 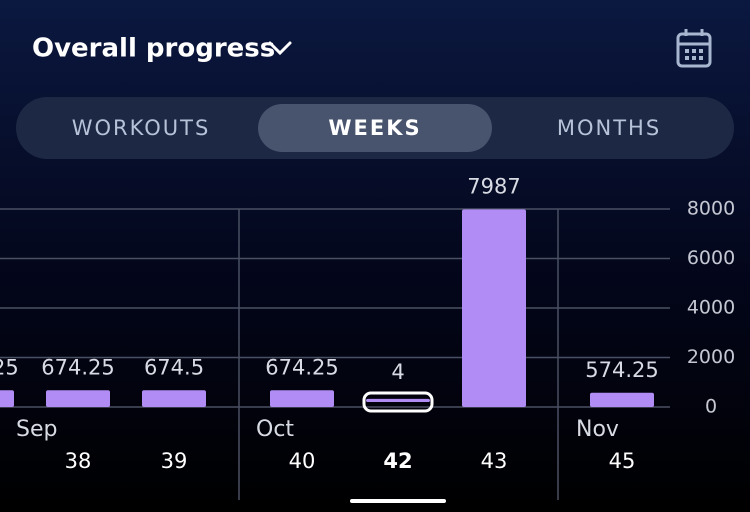 What do you see at coordinates (711, 258) in the screenshot?
I see `y-tick-label: 6000` at bounding box center [711, 258].